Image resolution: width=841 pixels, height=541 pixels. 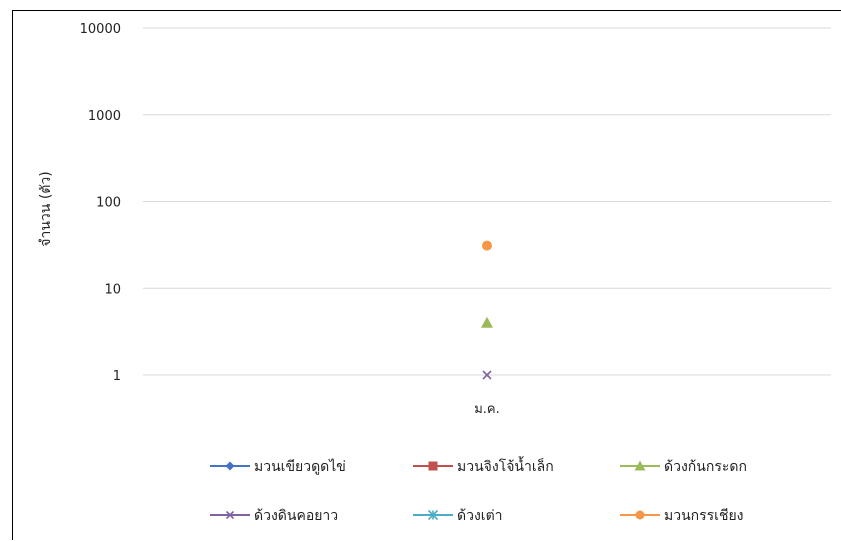 I want to click on legend-label: ด้วงเต่า, so click(x=480, y=516).